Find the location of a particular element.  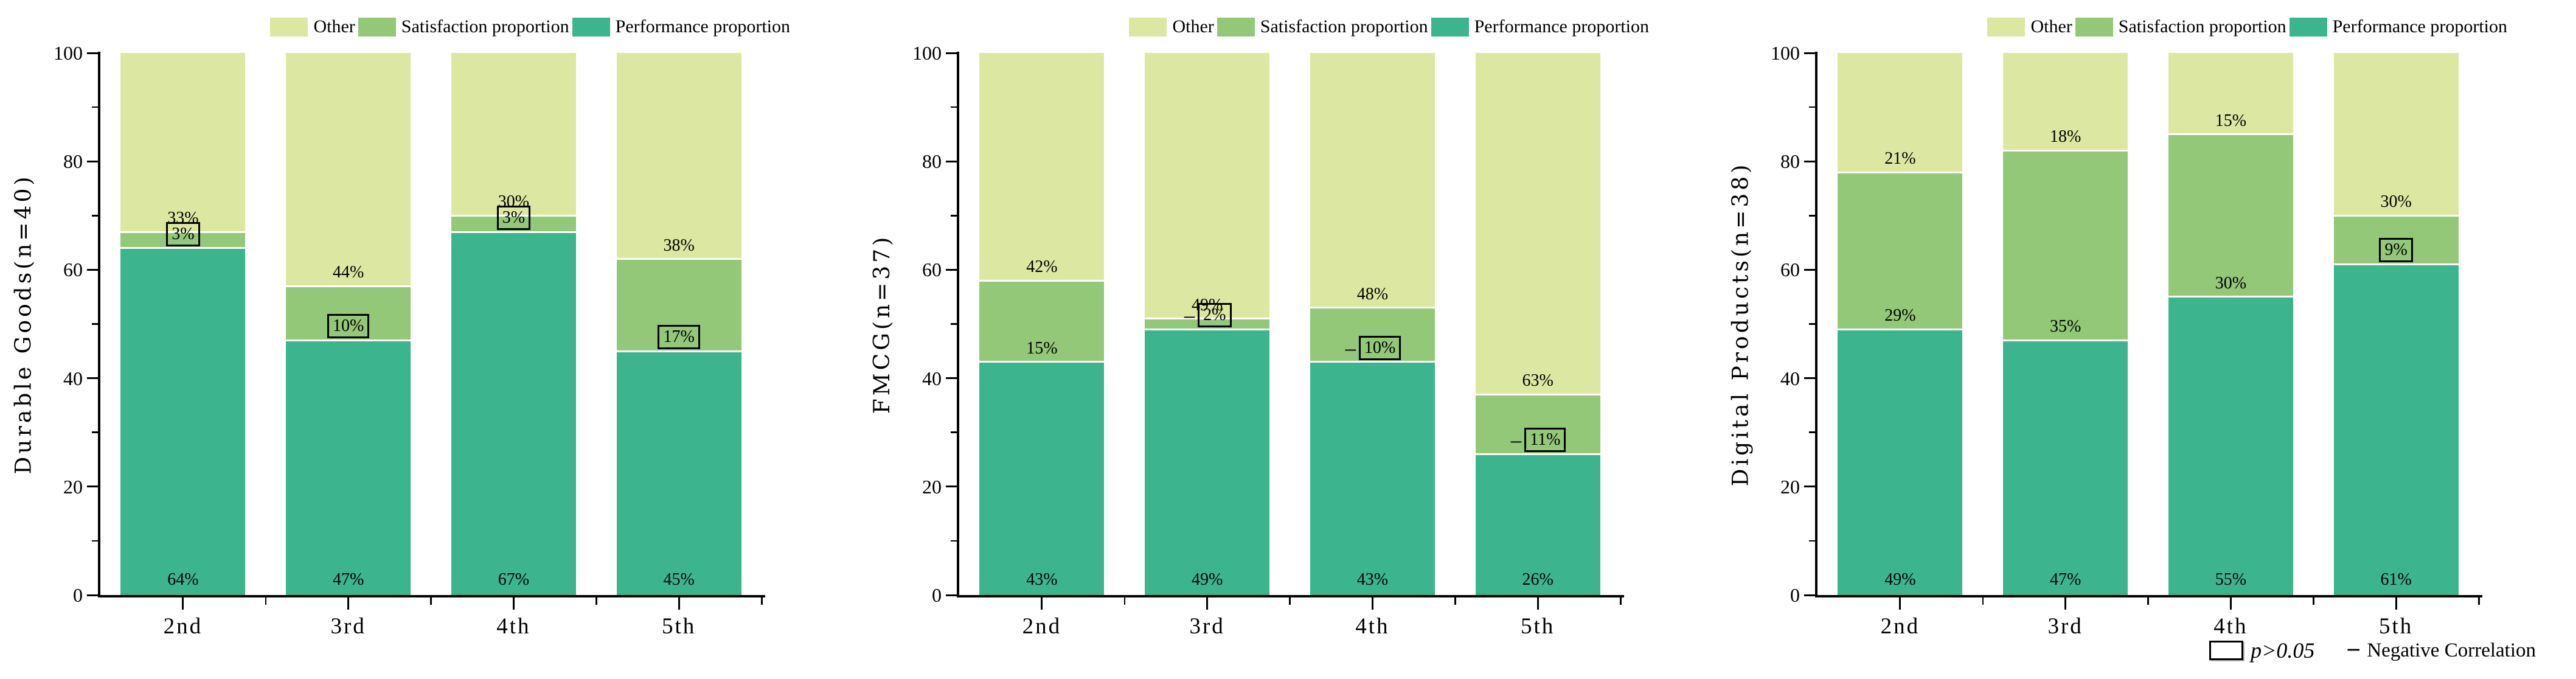

other-value-label: 49% is located at coordinates (1207, 305).